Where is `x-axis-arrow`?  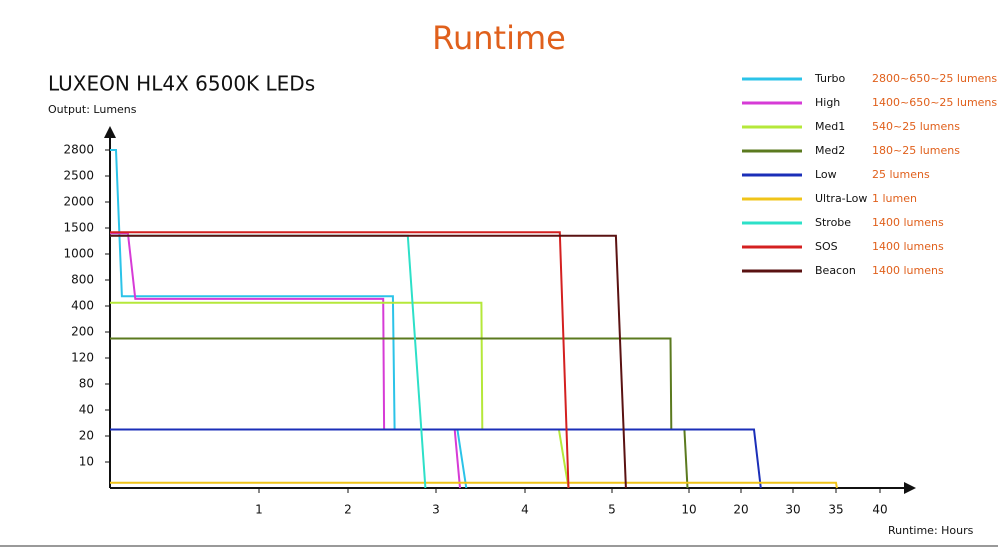
x-axis-arrow is located at coordinates (910, 488).